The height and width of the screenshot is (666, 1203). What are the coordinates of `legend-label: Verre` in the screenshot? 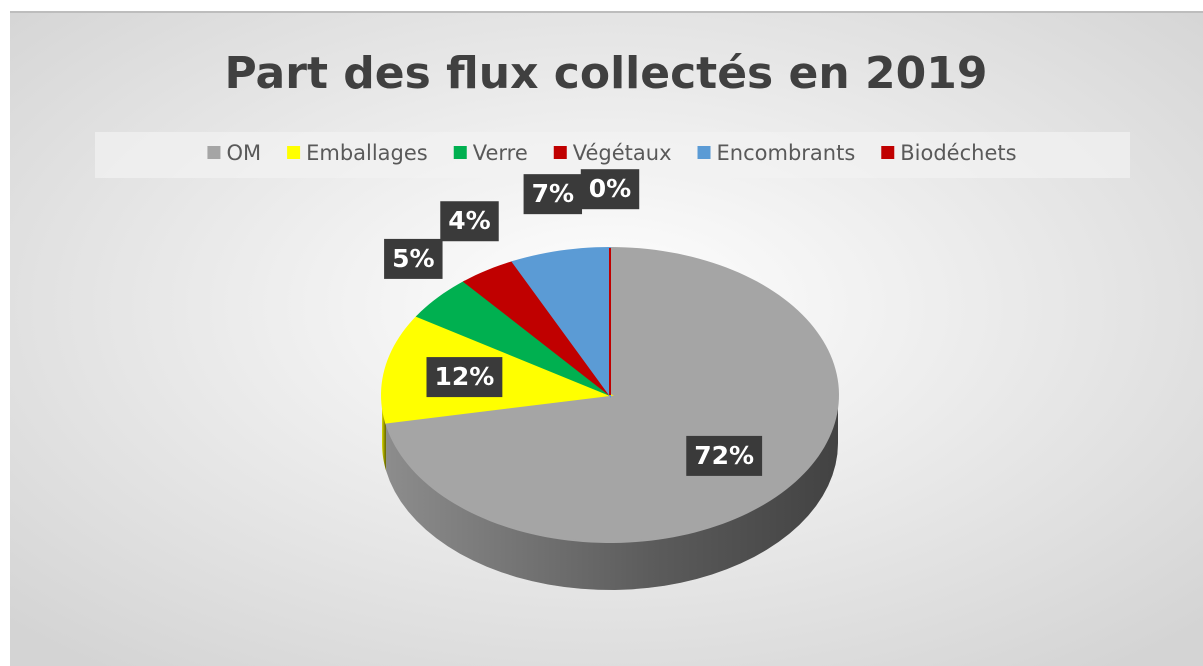 It's located at (500, 153).